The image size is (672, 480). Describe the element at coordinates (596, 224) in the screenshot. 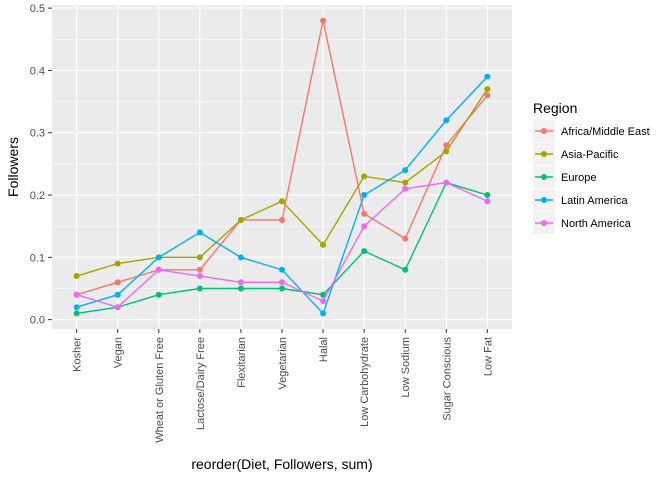

I see `legend-label: North America` at that location.